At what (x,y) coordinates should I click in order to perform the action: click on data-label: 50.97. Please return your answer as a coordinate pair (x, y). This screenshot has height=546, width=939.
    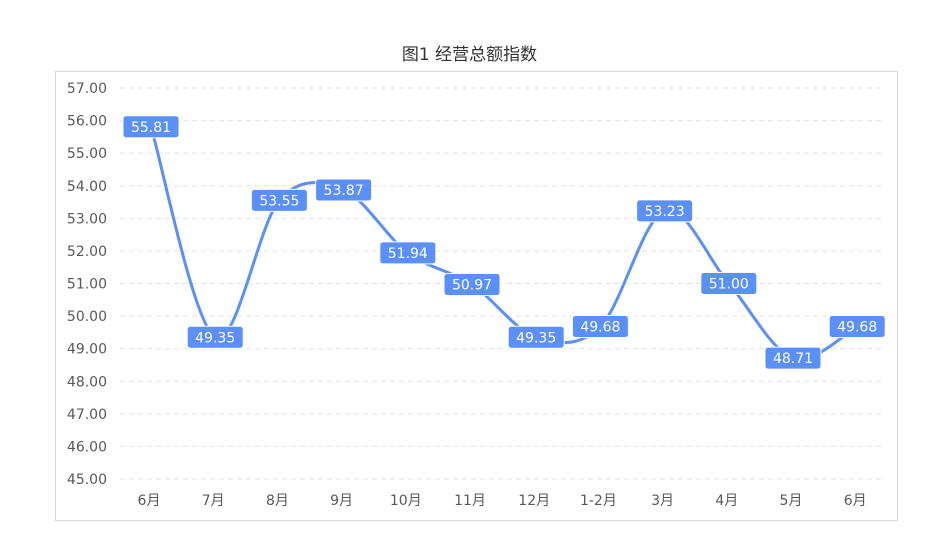
    Looking at the image, I should click on (472, 284).